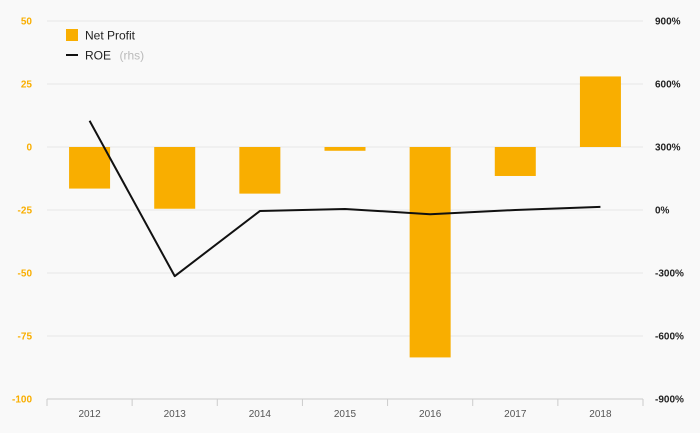 Image resolution: width=700 pixels, height=433 pixels. Describe the element at coordinates (668, 85) in the screenshot. I see `y-right-tick-label: 600%` at that location.